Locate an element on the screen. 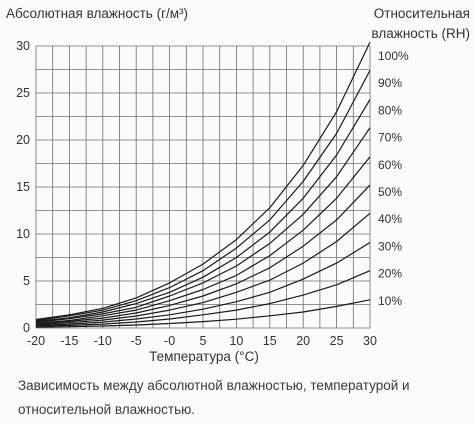 This screenshot has width=474, height=423. rh-label: 90% is located at coordinates (390, 83).